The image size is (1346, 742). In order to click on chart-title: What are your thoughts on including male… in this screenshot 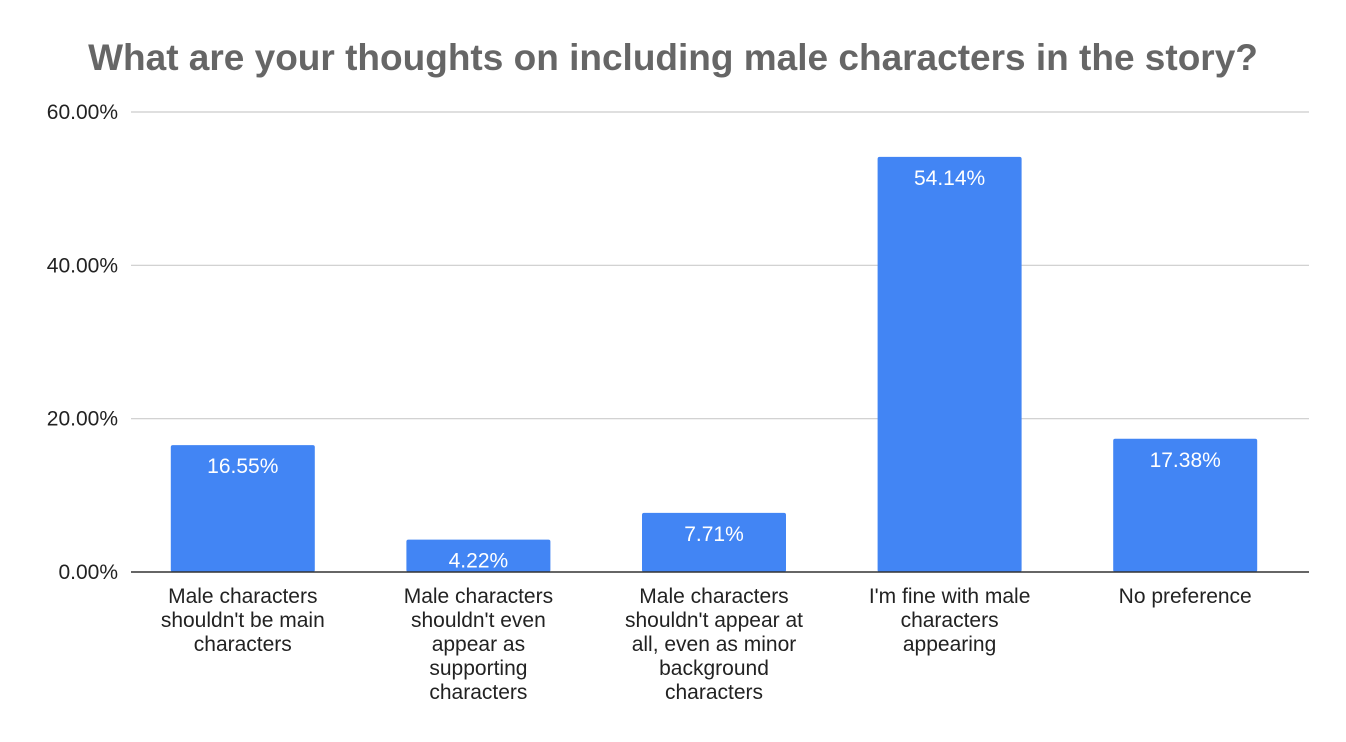, I will do `click(673, 57)`.